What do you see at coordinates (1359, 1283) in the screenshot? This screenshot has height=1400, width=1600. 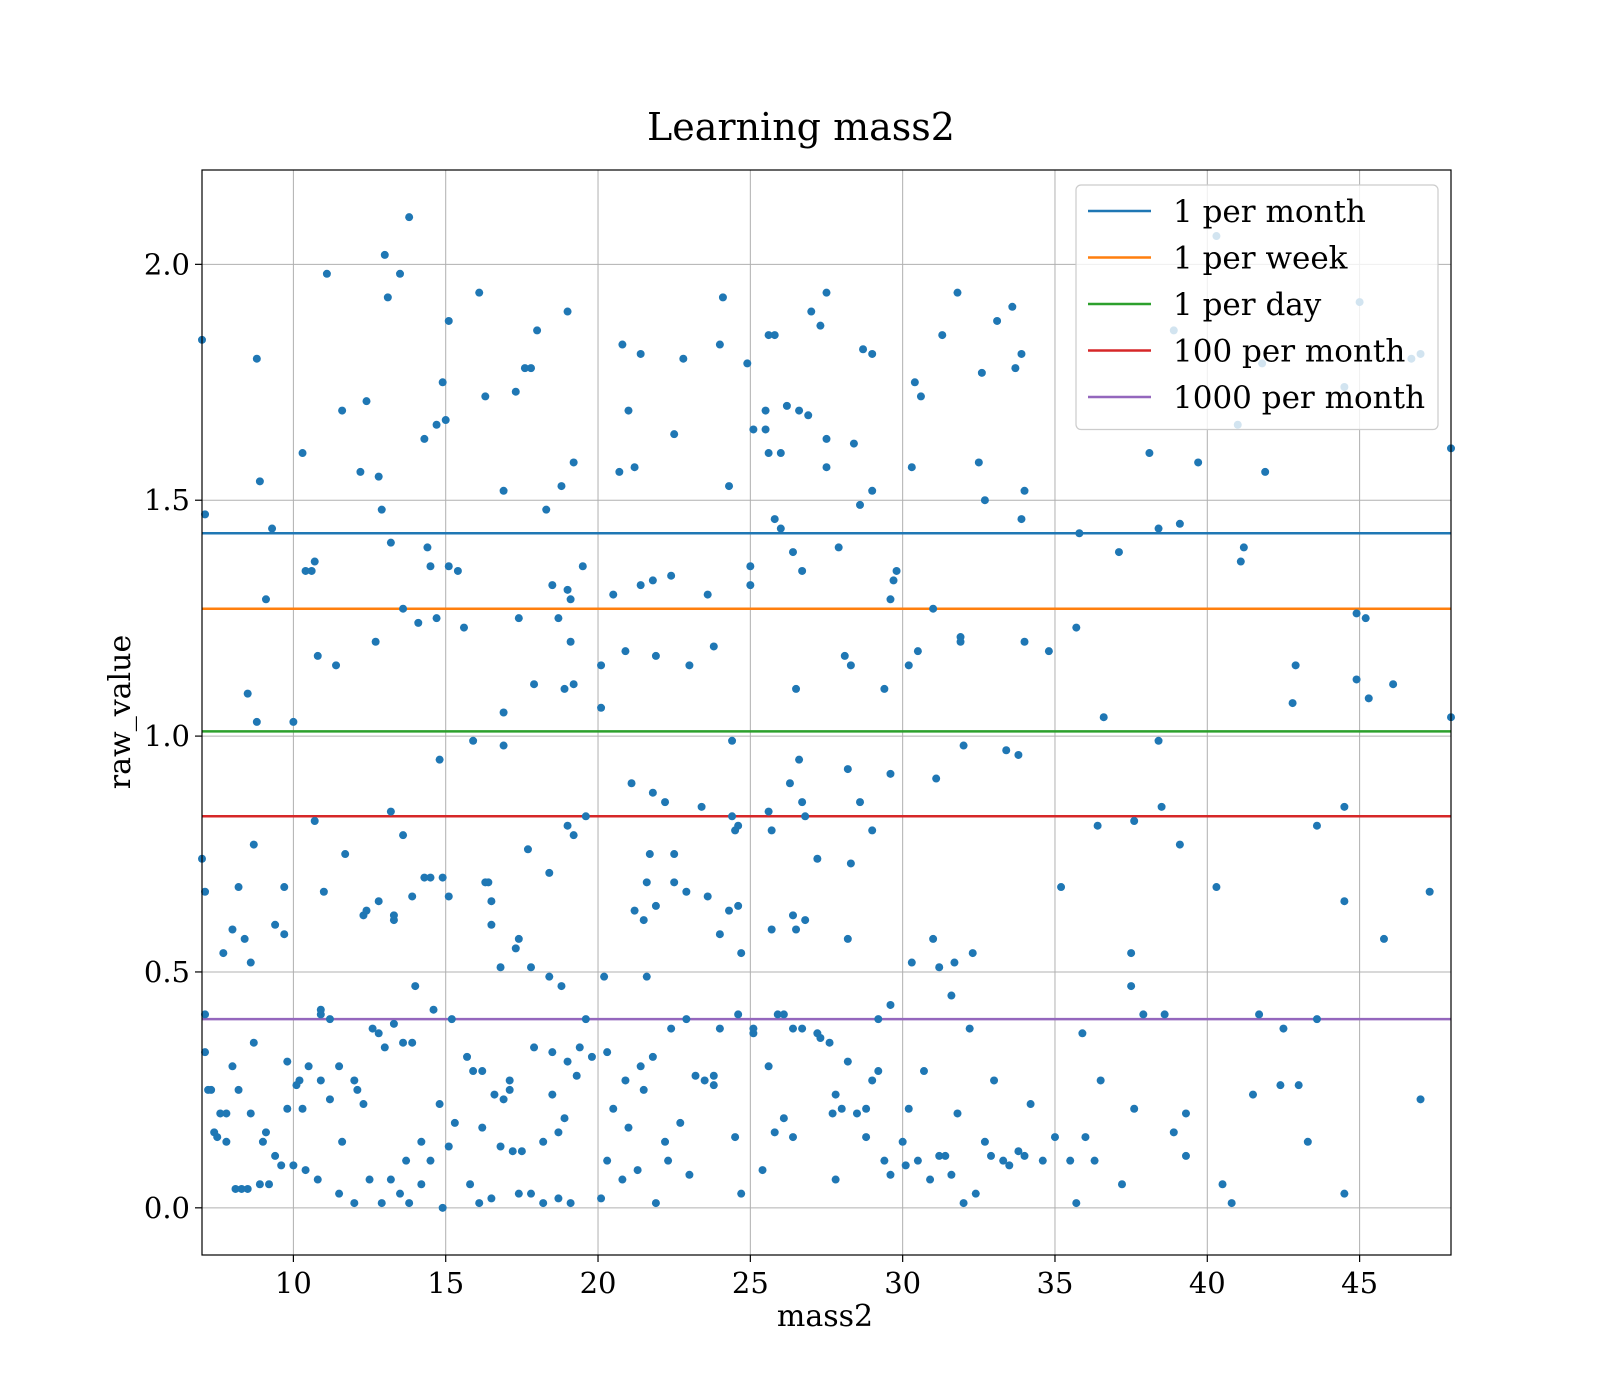 I see `x-tick-label-7: 45` at bounding box center [1359, 1283].